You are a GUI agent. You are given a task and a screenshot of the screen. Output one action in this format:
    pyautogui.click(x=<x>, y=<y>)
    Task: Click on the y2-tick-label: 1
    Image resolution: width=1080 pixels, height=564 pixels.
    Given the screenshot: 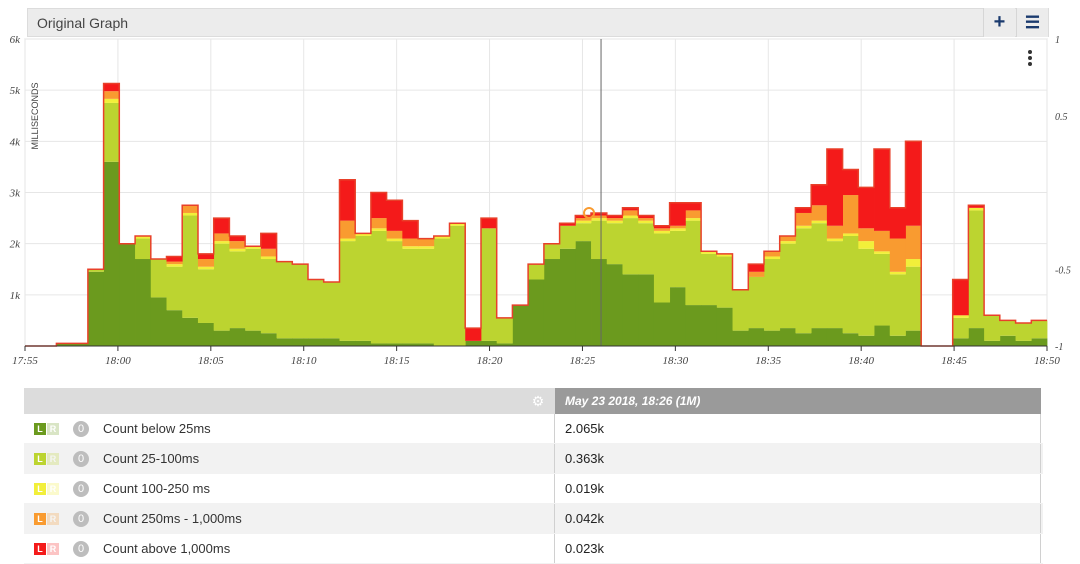 What is the action you would take?
    pyautogui.click(x=1057, y=41)
    